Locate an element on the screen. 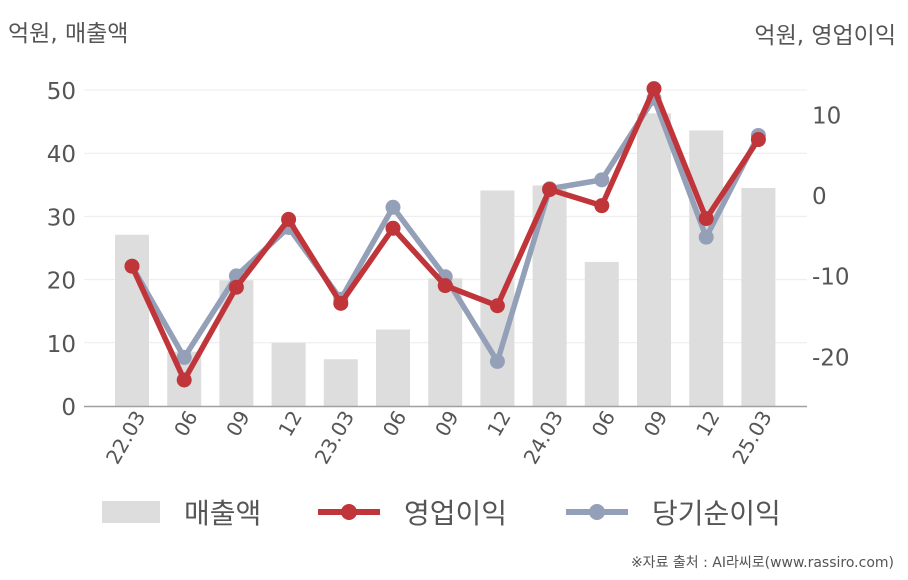 Image resolution: width=908 pixels, height=580 pixels. legend-item-operating-profit: 영업이익 is located at coordinates (412, 512).